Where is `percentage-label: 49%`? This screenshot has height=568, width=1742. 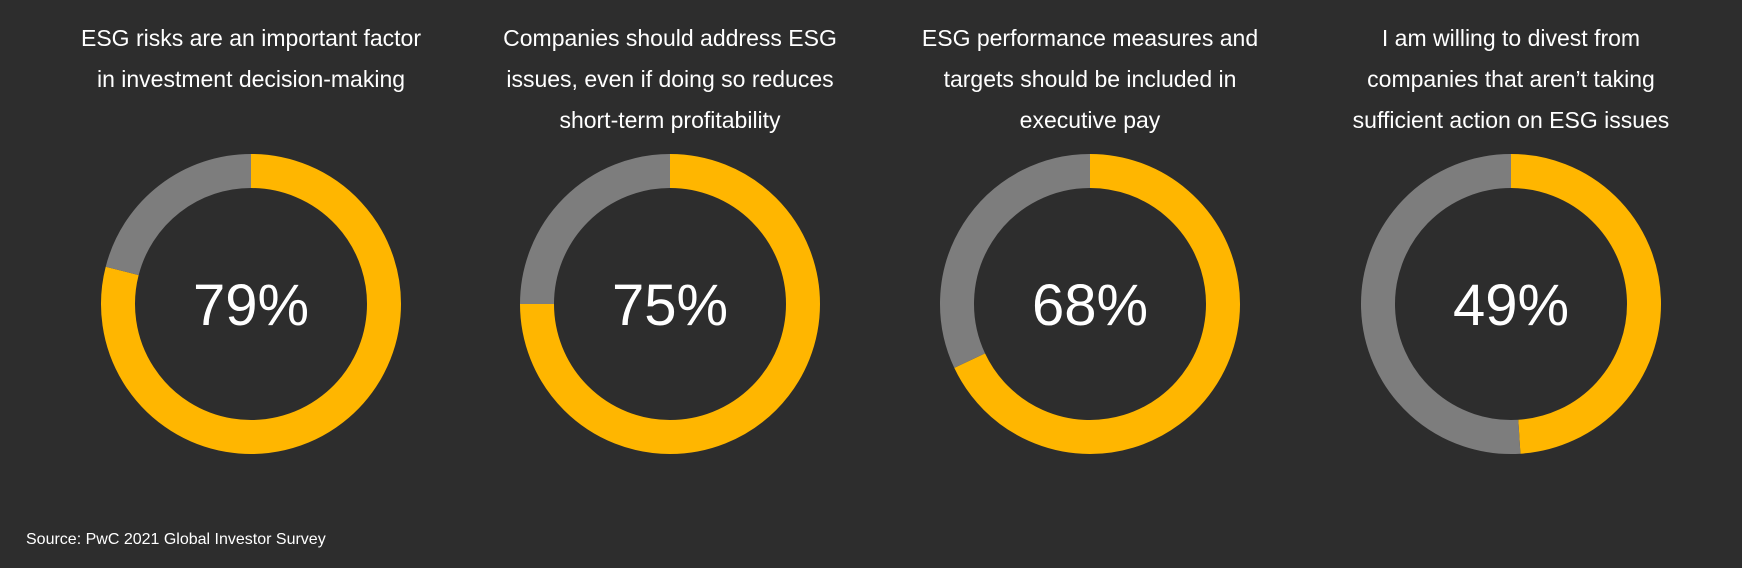 percentage-label: 49% is located at coordinates (1511, 305).